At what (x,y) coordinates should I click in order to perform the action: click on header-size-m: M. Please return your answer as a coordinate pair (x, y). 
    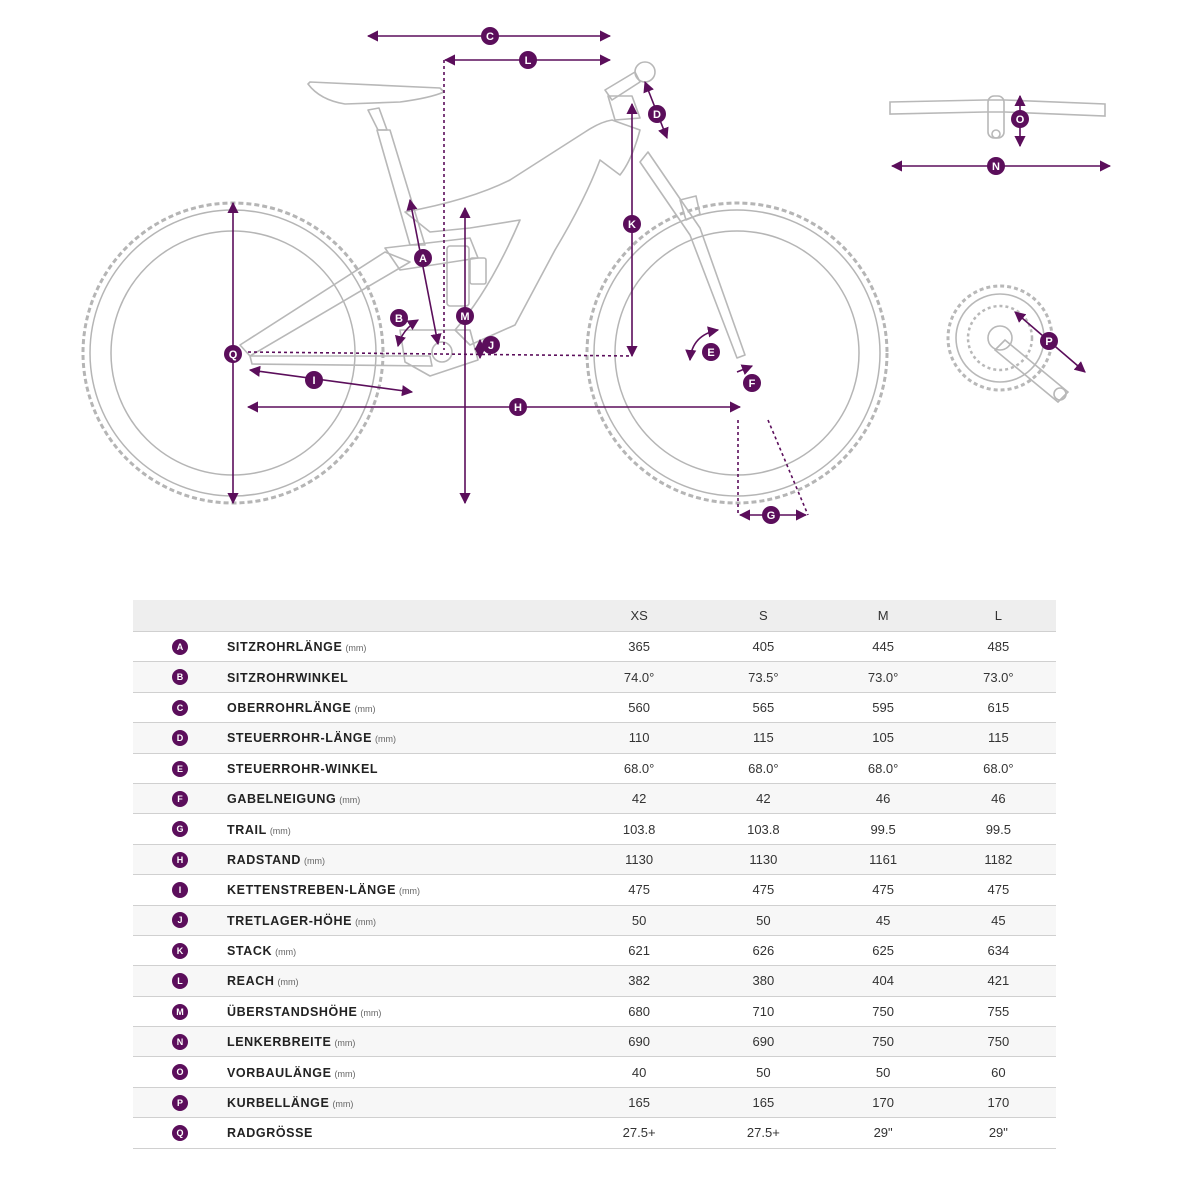
    Looking at the image, I should click on (883, 616).